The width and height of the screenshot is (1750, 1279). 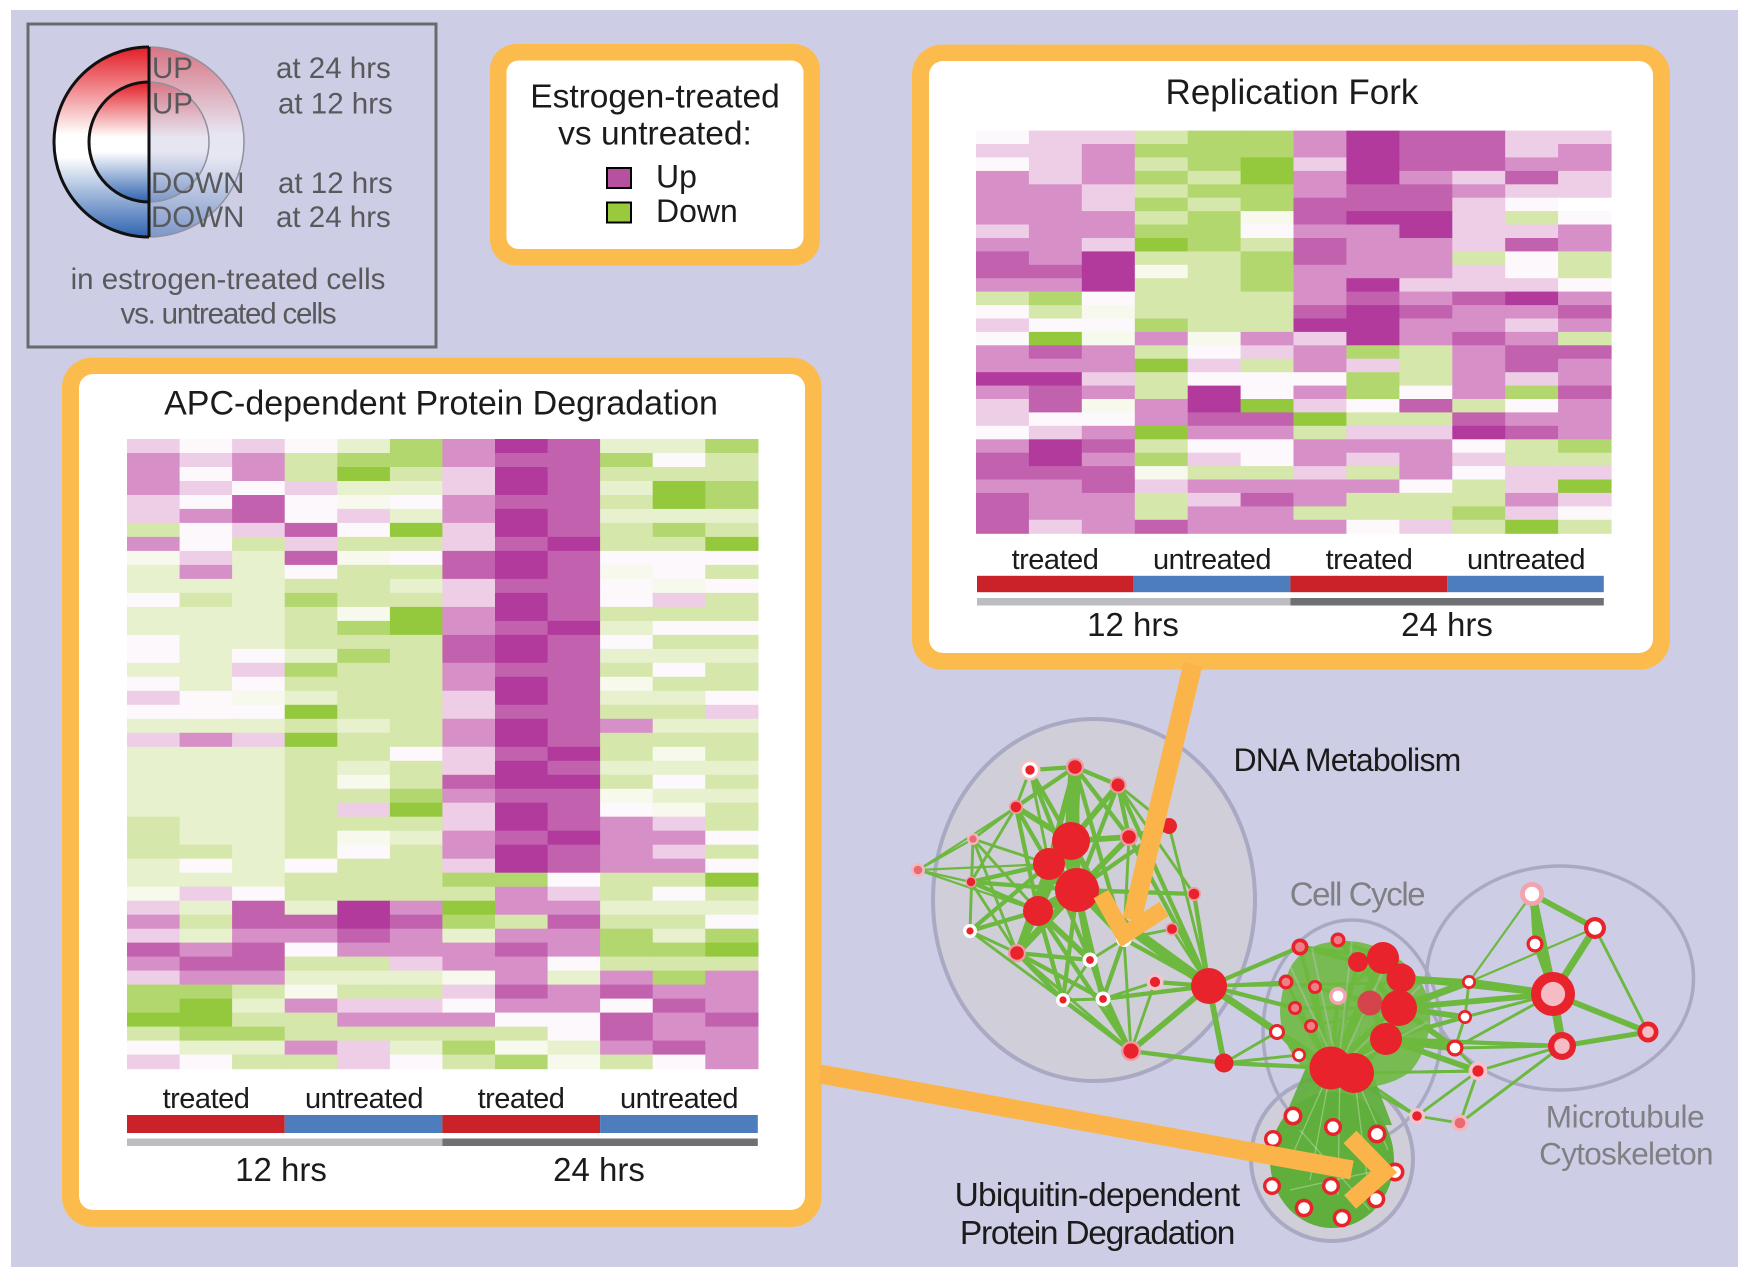 What do you see at coordinates (655, 97) in the screenshot?
I see `svg-text: Estrogen-treated` at bounding box center [655, 97].